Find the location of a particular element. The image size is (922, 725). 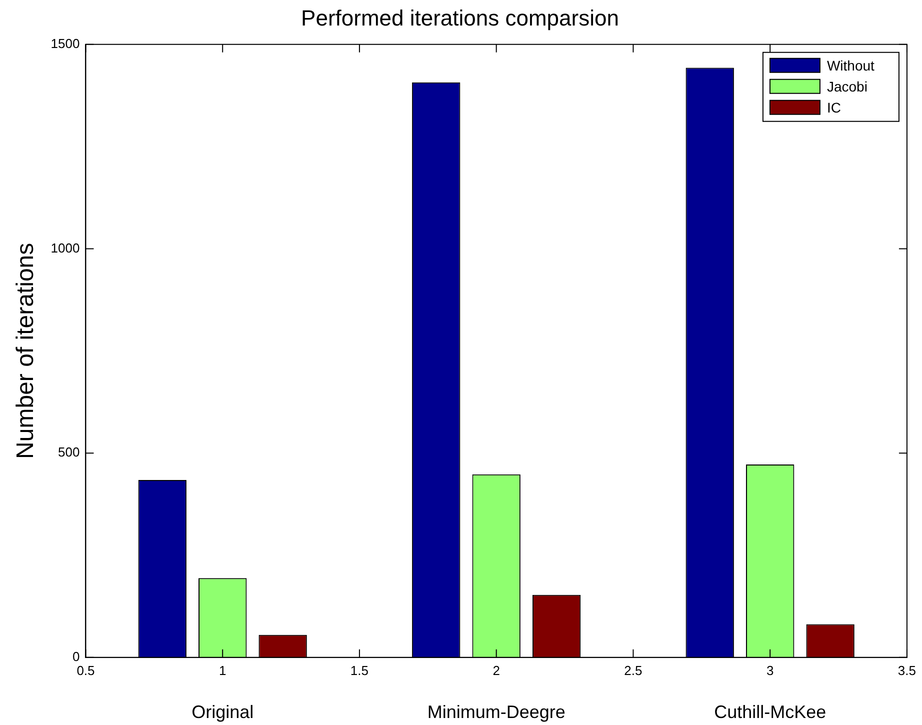

chart-title: Performed iterations comparsion is located at coordinates (460, 17).